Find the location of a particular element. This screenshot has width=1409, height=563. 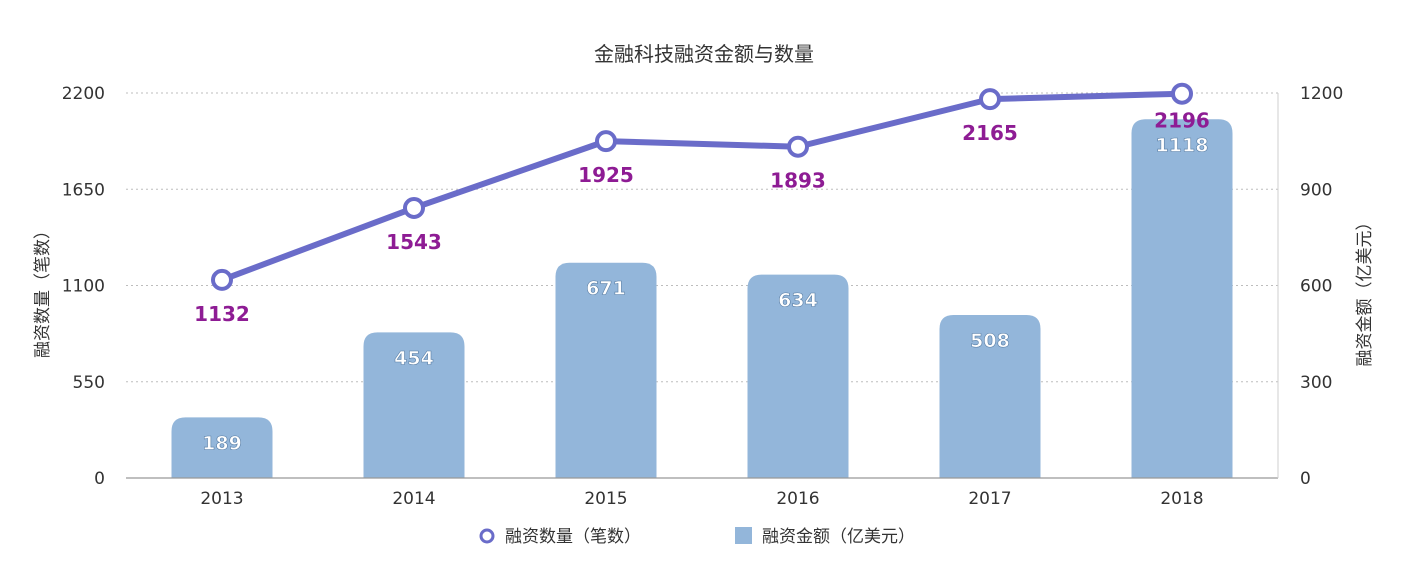

left-tick-label: 1650 is located at coordinates (83, 190).